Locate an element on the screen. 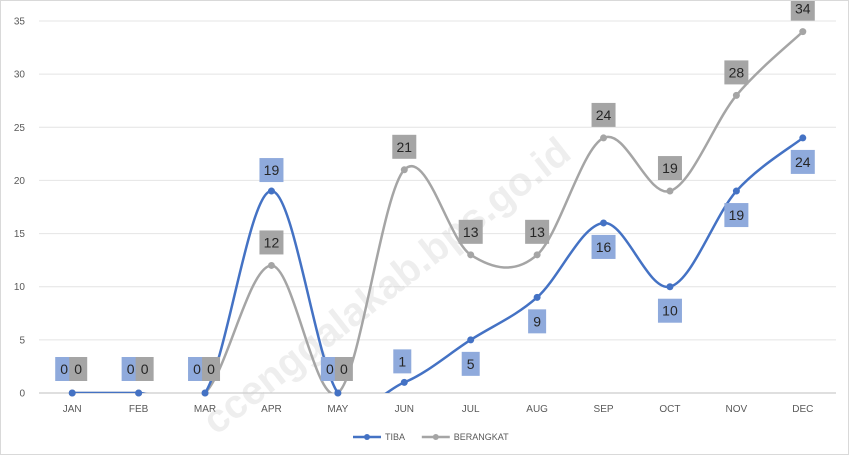  legend-marker-tiba is located at coordinates (367, 437).